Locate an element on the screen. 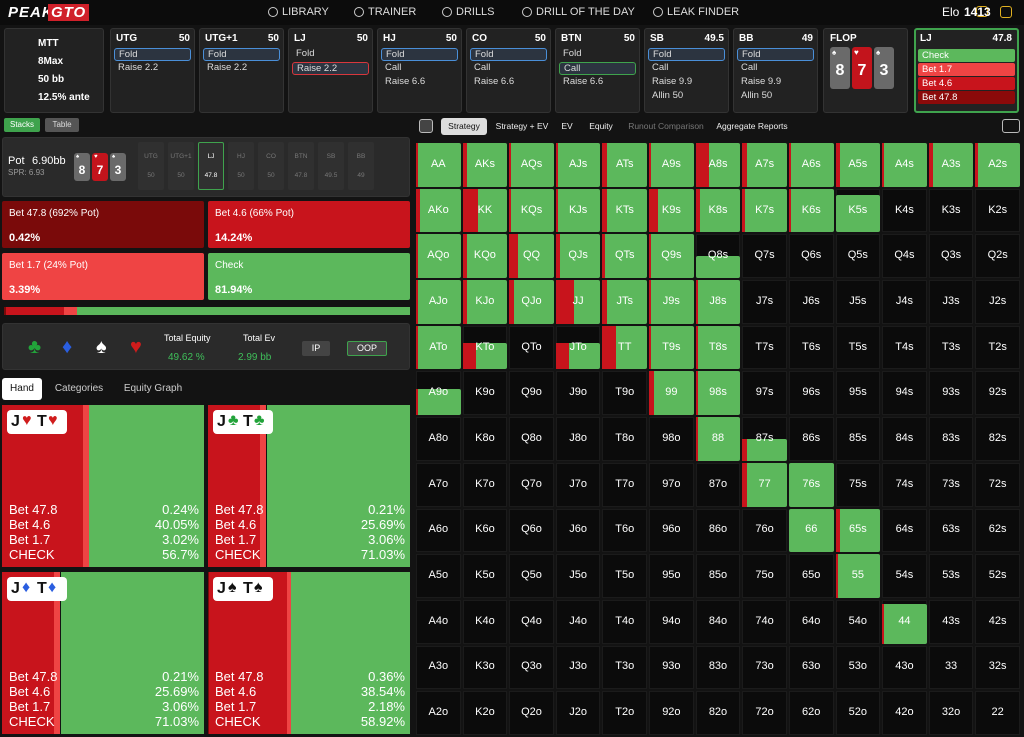 The width and height of the screenshot is (1024, 737). settings-icon is located at coordinates (1006, 12).